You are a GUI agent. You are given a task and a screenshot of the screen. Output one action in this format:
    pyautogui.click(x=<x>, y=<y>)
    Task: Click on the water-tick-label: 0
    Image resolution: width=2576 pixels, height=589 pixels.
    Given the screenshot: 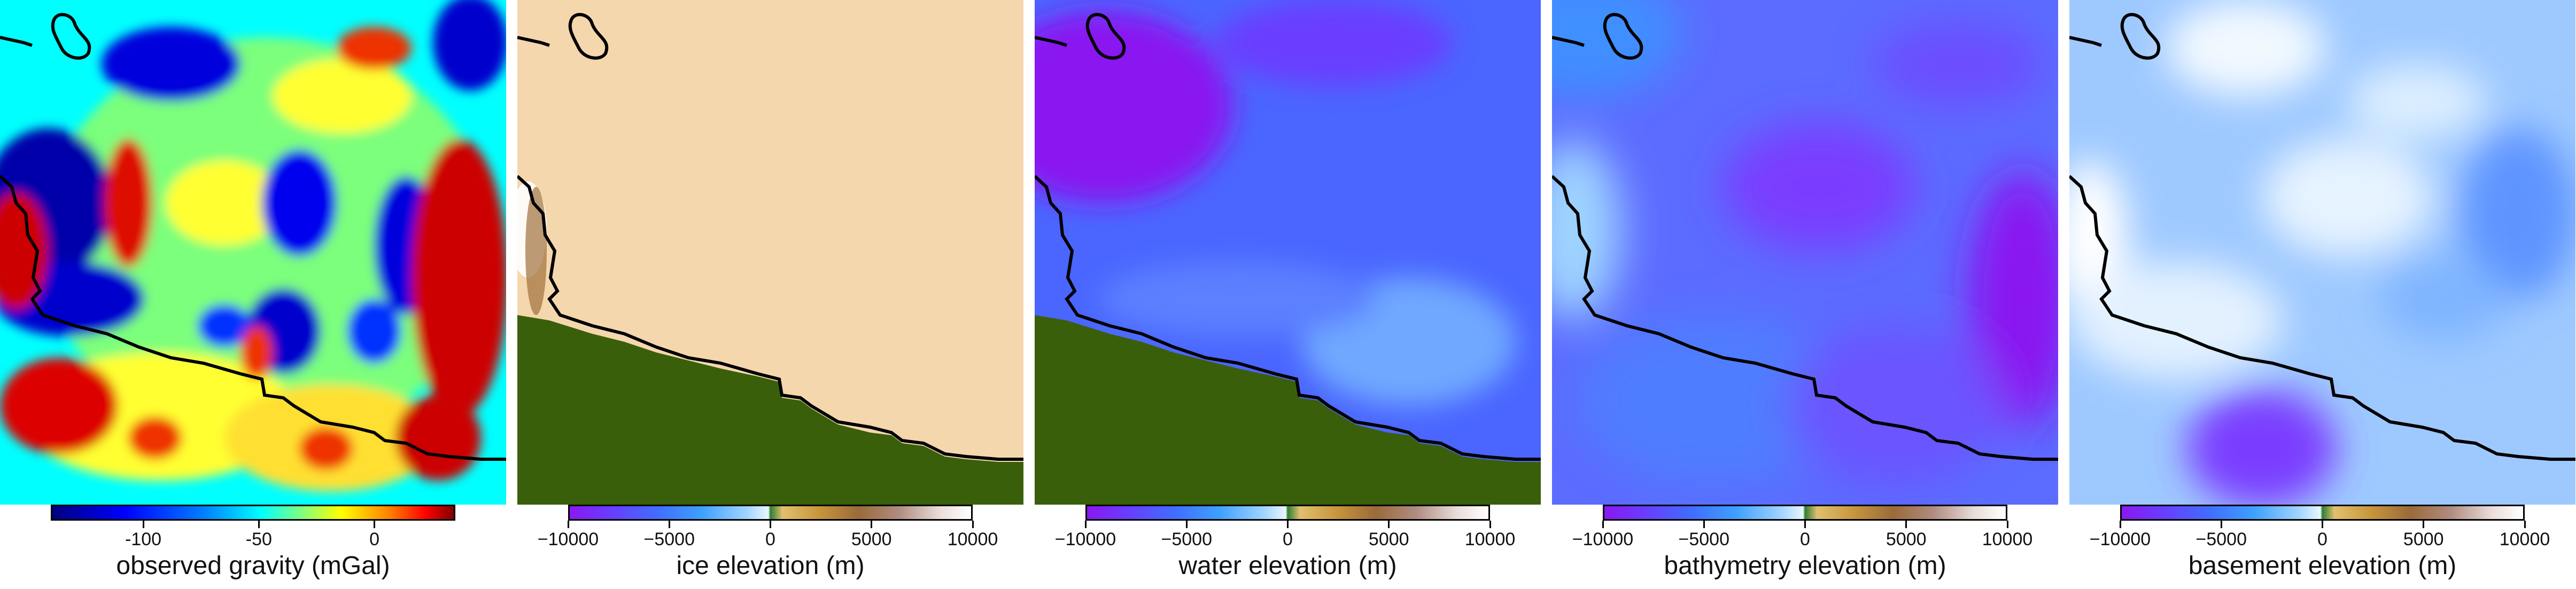 What is the action you would take?
    pyautogui.click(x=1288, y=539)
    